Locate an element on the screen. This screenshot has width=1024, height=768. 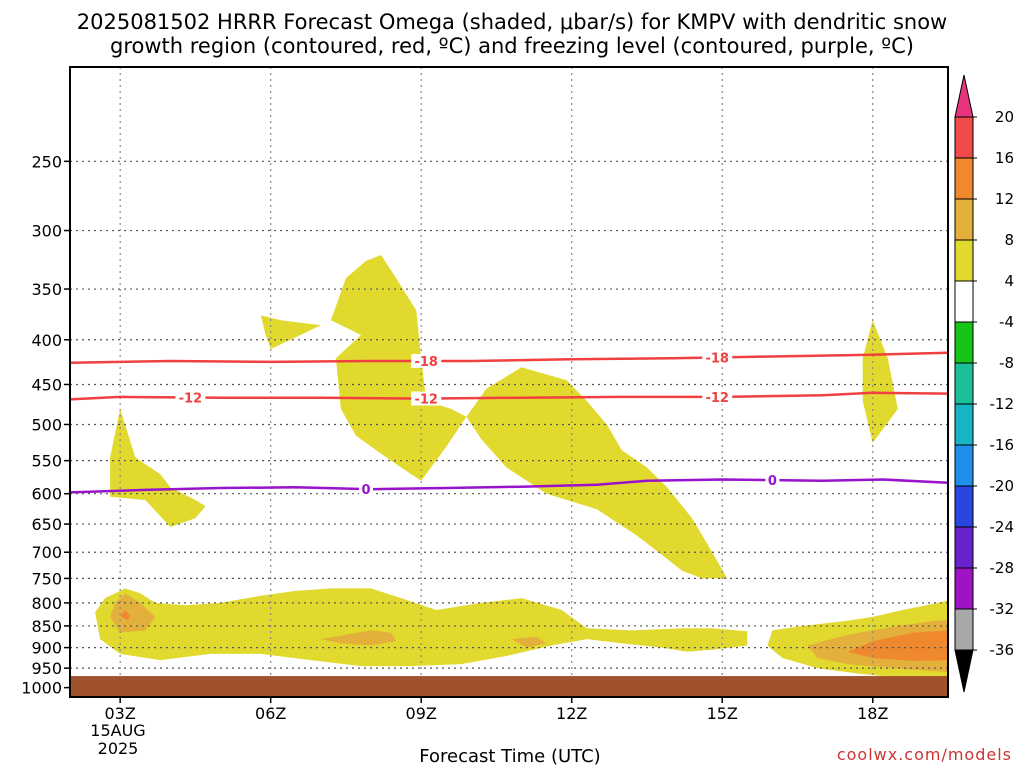
ground-layer is located at coordinates (509, 686).